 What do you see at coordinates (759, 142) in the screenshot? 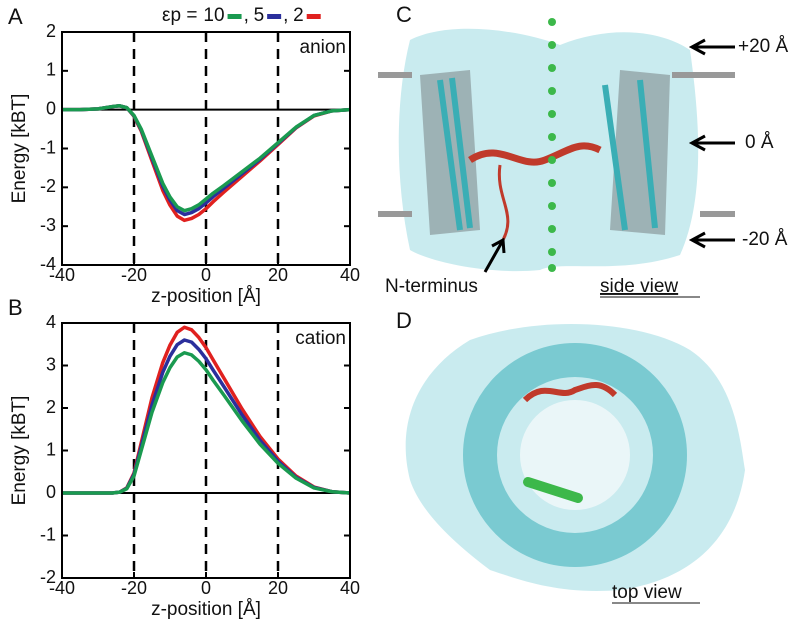
I see `level-label: 0 Å` at bounding box center [759, 142].